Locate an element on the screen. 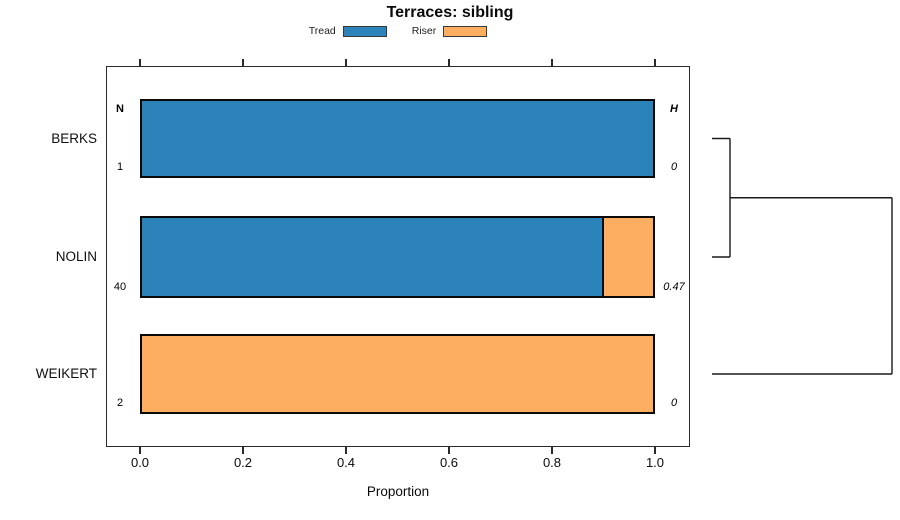  bar-nolin is located at coordinates (397, 257).